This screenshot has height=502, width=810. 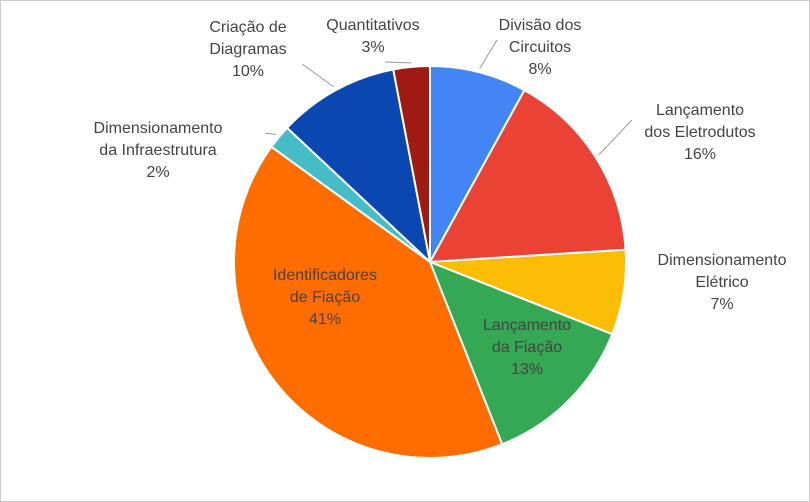 I want to click on value-label: 7%, so click(x=721, y=304).